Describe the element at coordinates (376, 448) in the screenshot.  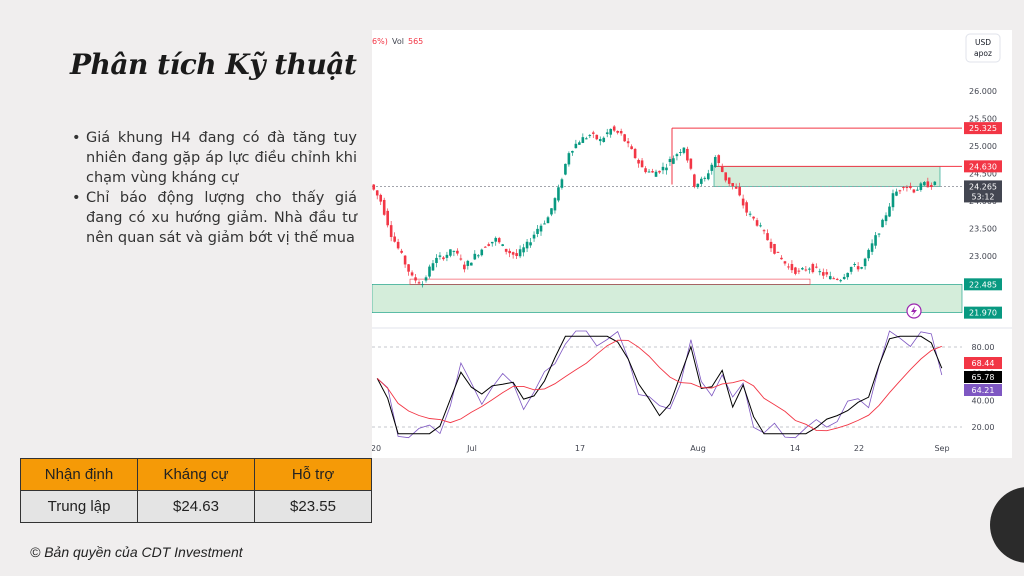
I see `time-axis-label: 20` at that location.